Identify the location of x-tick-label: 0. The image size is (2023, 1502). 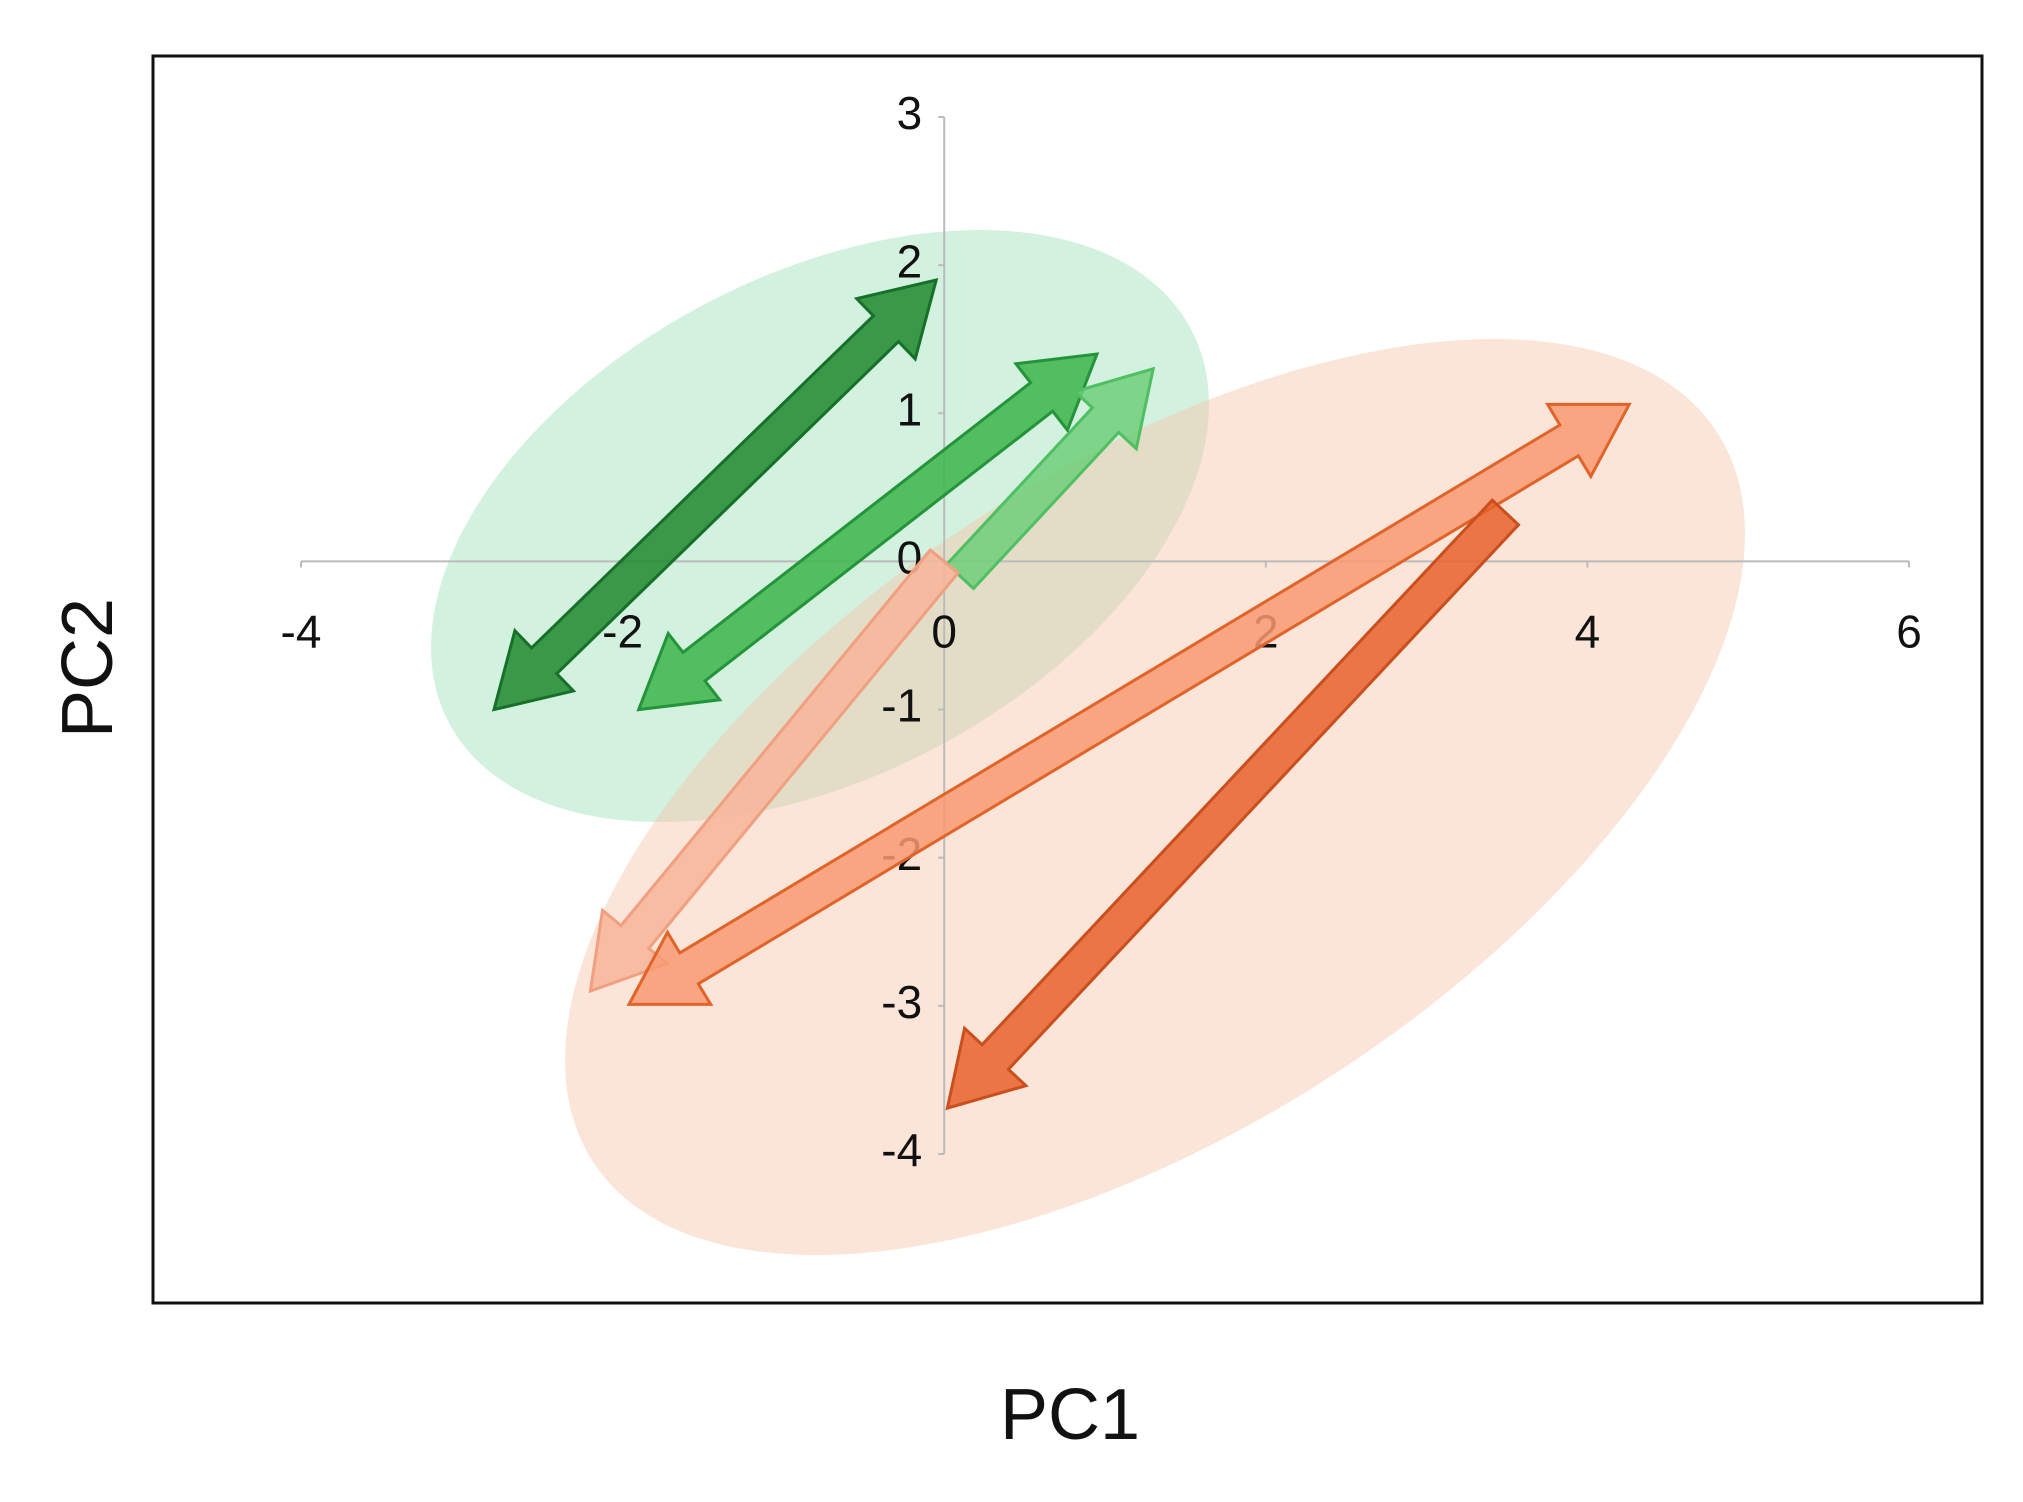
(944, 632).